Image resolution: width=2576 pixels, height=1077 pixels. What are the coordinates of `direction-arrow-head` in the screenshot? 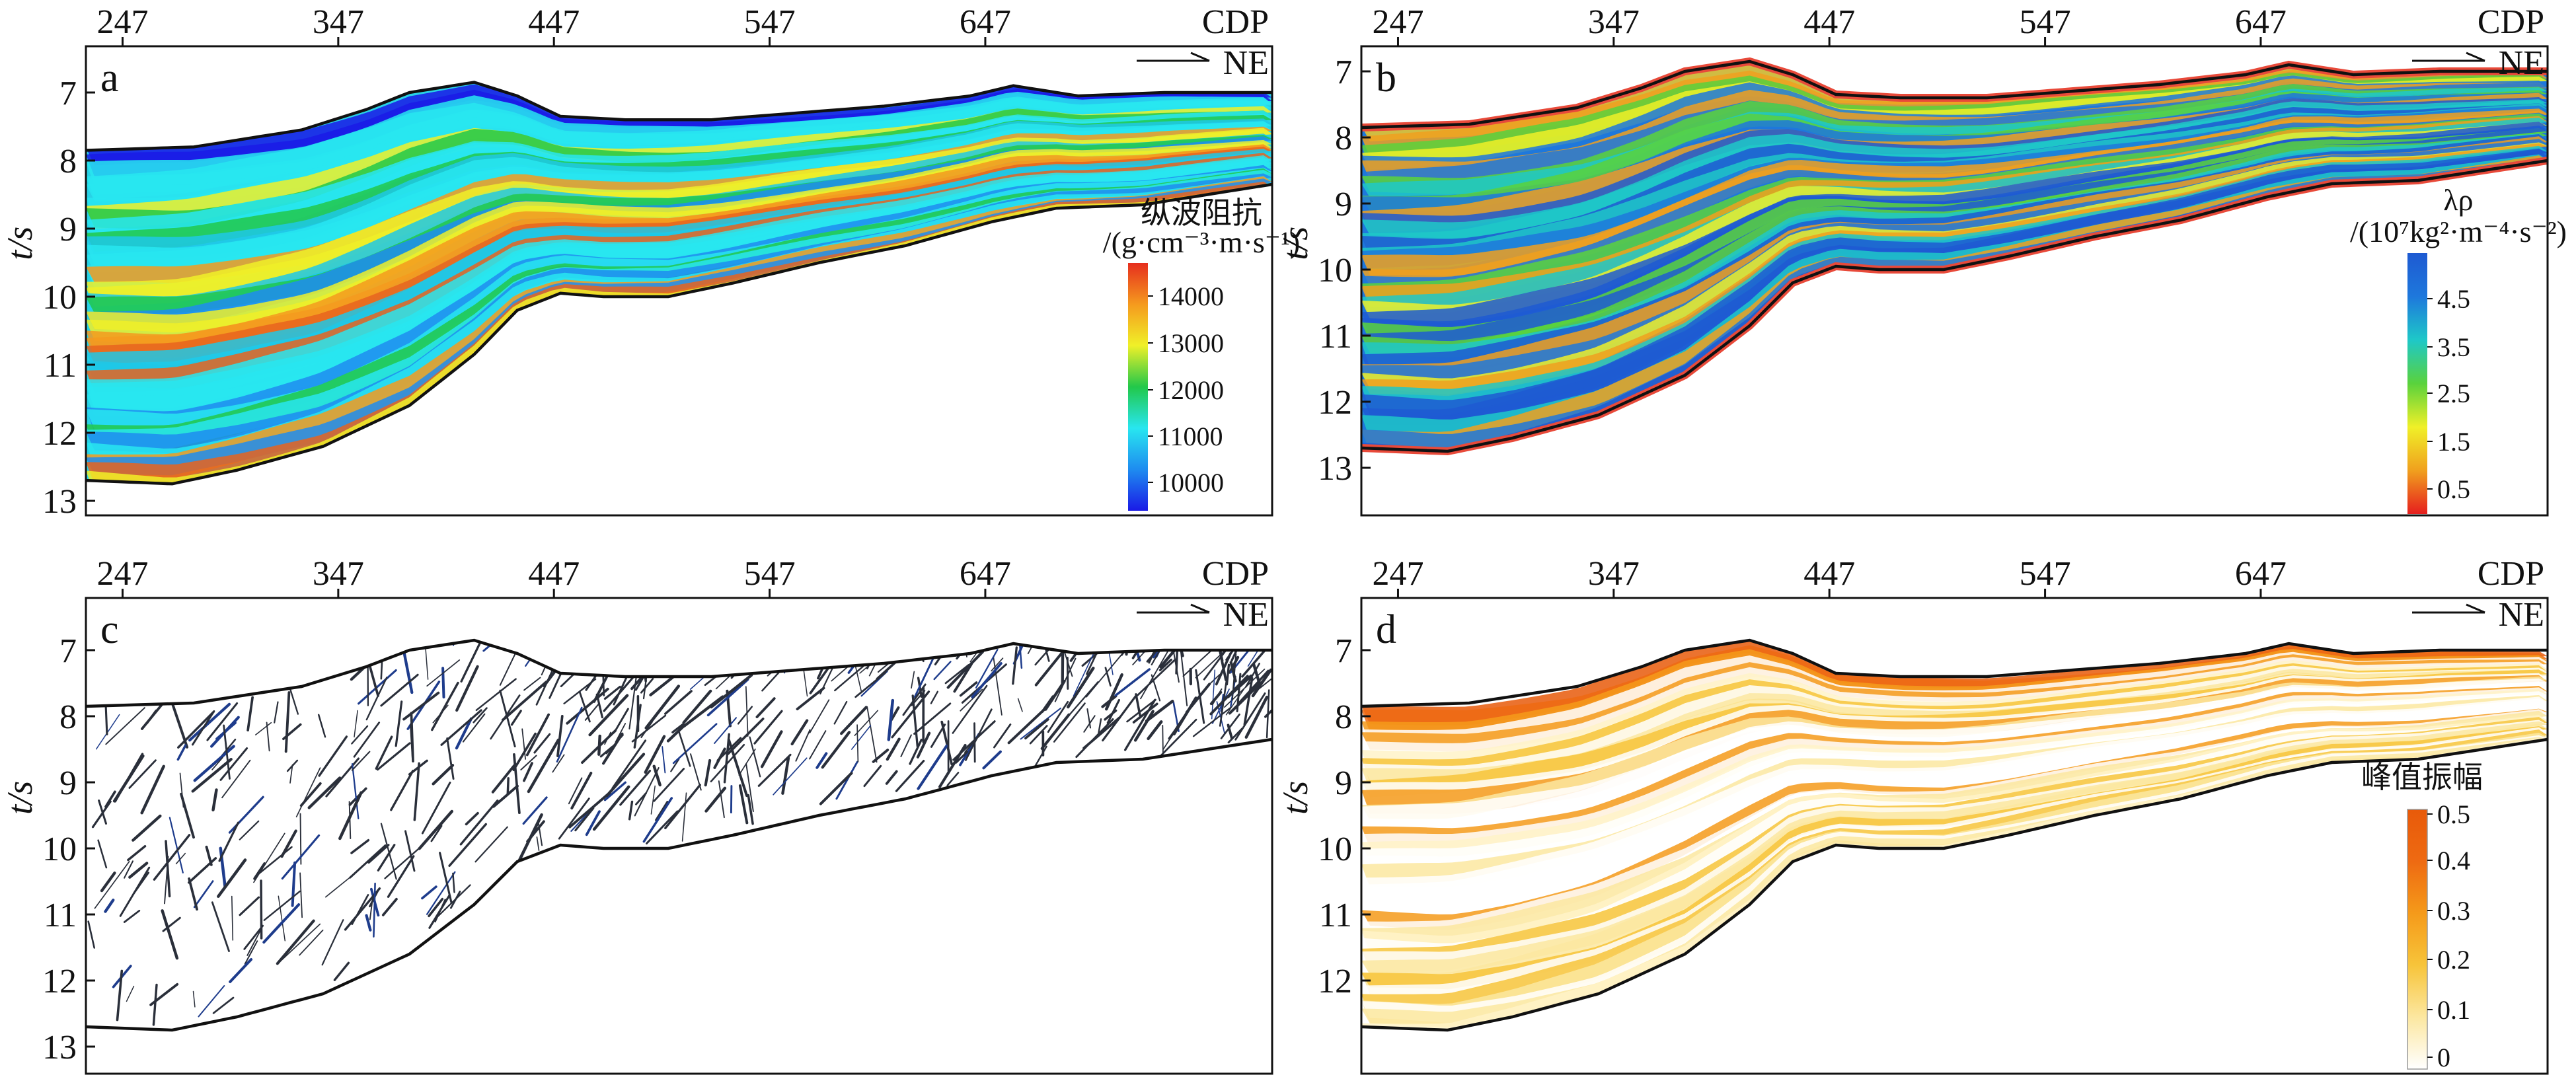 It's located at (2475, 608).